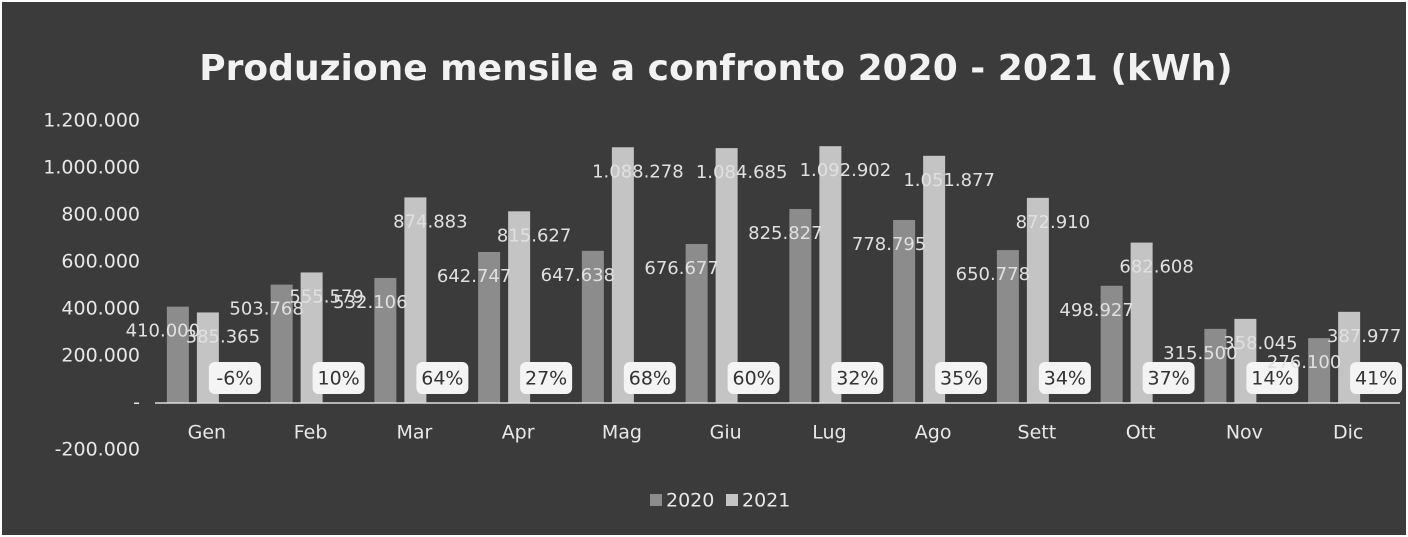 This screenshot has height=537, width=1408. I want to click on annotation: 37%, so click(1169, 379).